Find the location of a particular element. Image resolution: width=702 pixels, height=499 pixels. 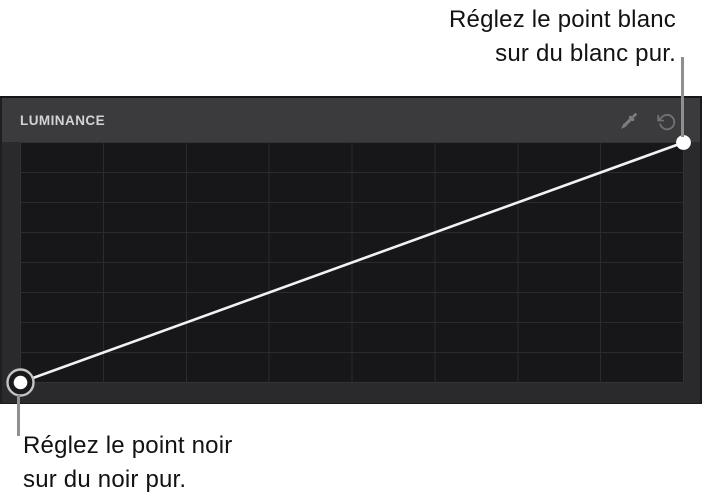

black-point-annotation-line2: sur du noir pur. is located at coordinates (105, 479).